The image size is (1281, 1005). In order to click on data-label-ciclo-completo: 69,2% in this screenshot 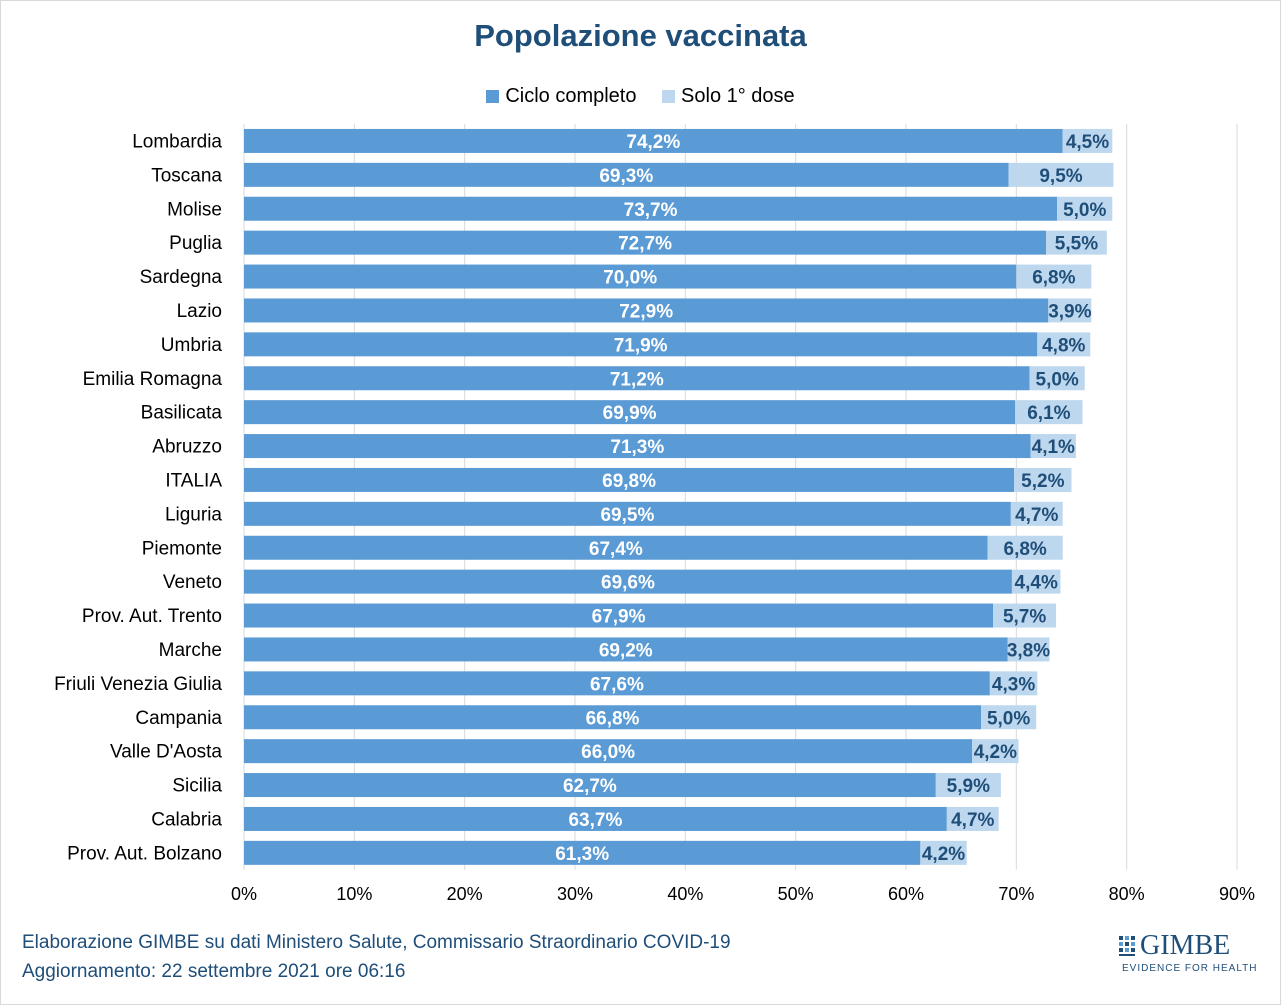, I will do `click(626, 650)`.